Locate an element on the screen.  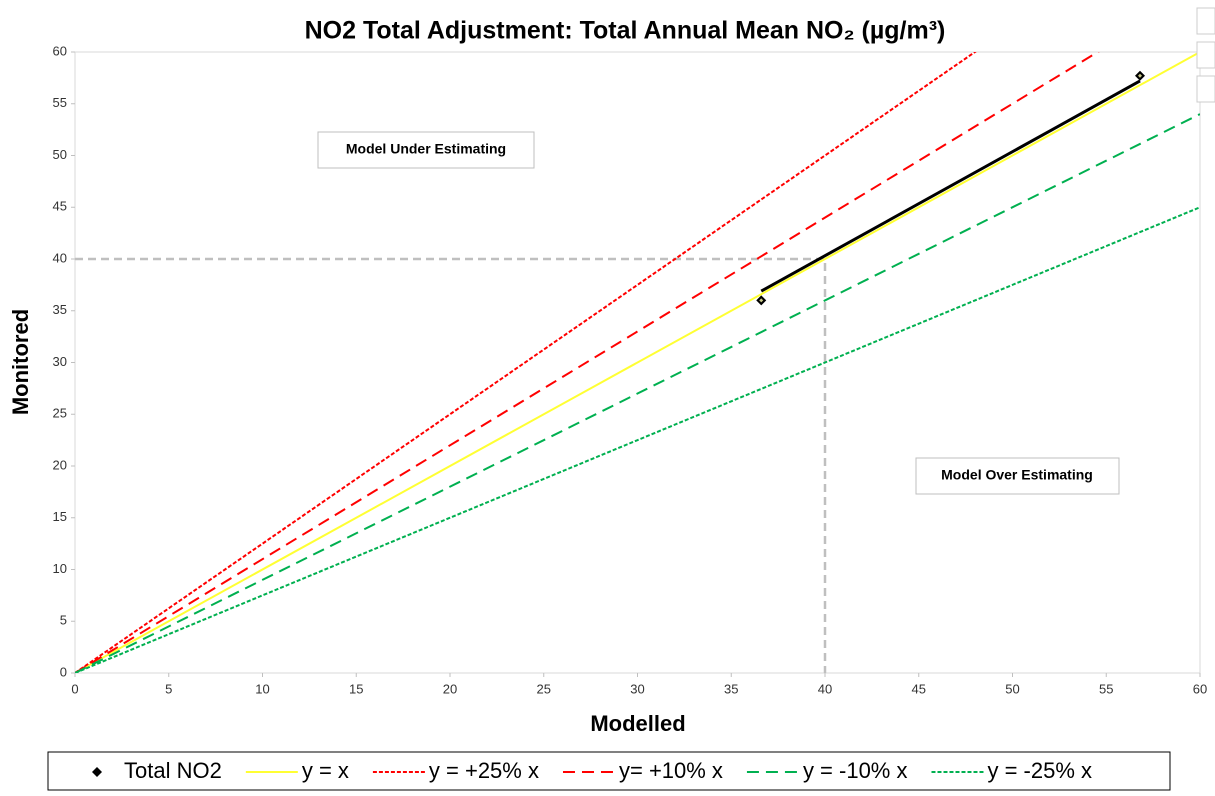
y-tick-label: 20 is located at coordinates (60, 464).